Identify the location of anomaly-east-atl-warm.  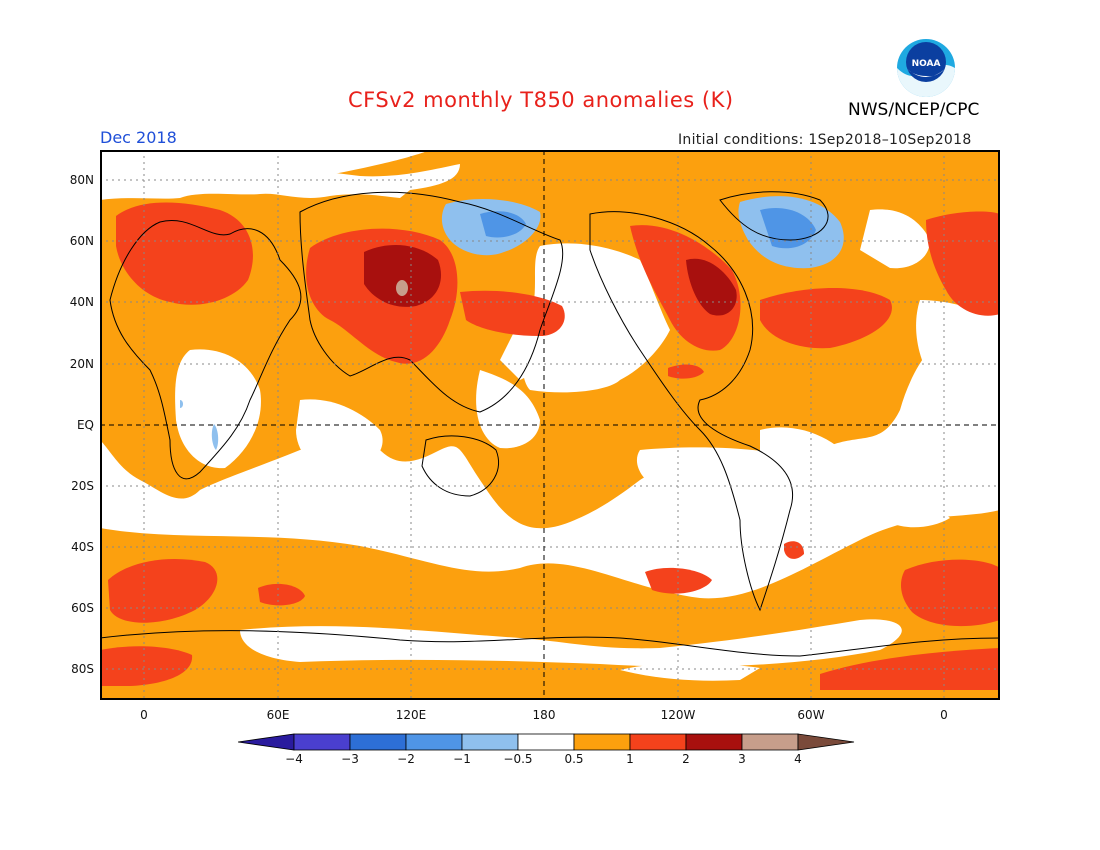
(963, 263).